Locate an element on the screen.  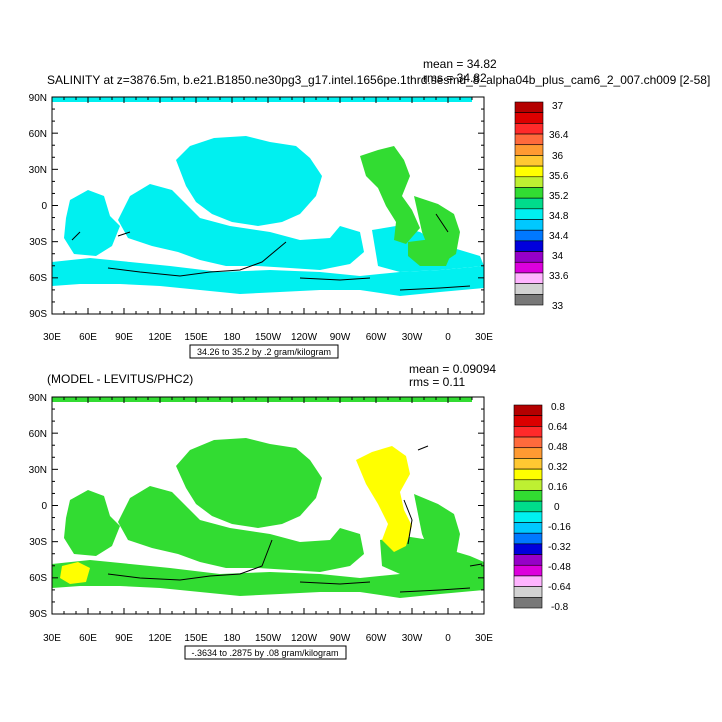
panel1-x-tick: 150E is located at coordinates (196, 337).